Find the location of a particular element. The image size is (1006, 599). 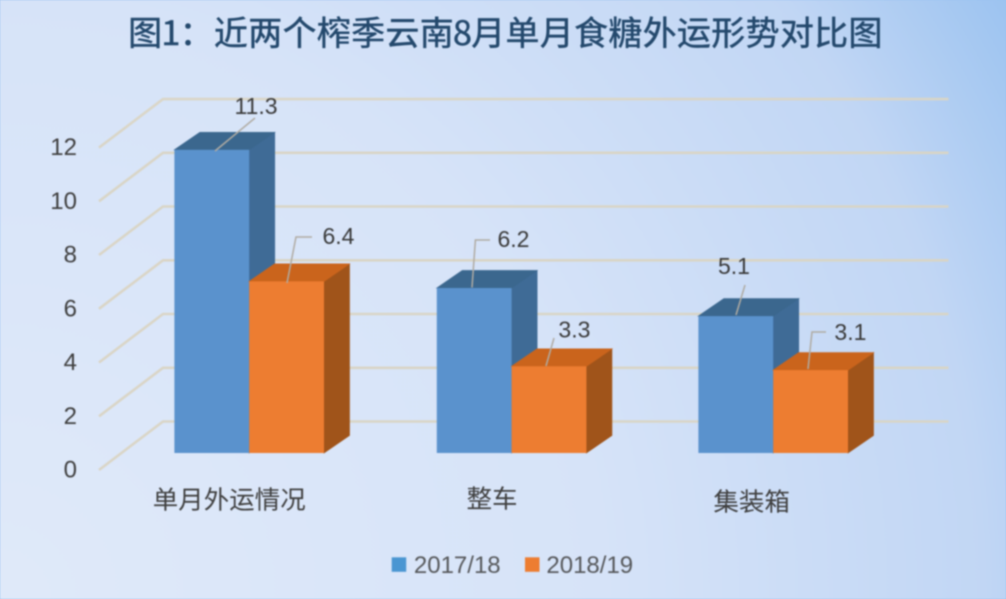

svg-text: 5.1 is located at coordinates (734, 266).